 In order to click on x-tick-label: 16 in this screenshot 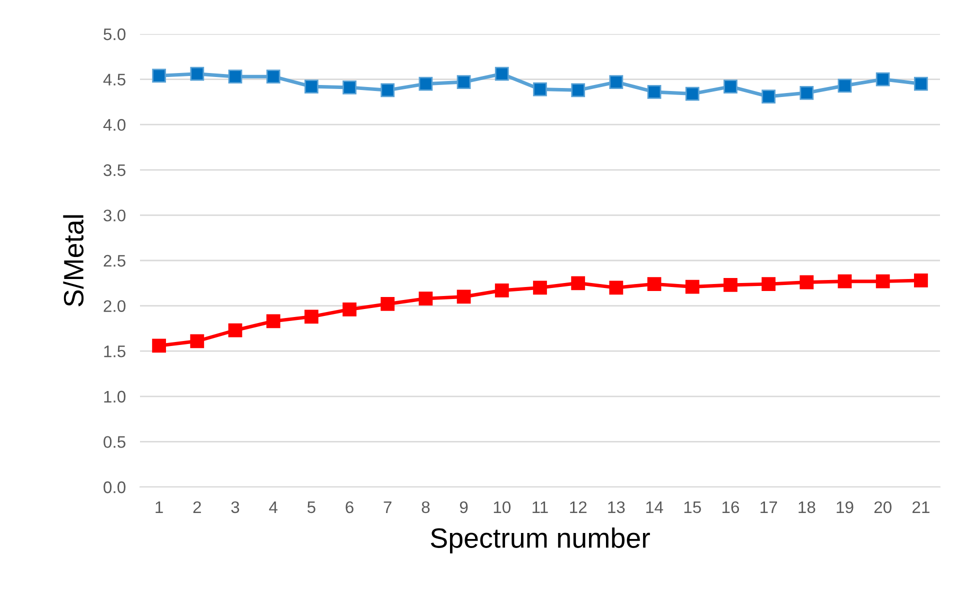, I will do `click(731, 507)`.